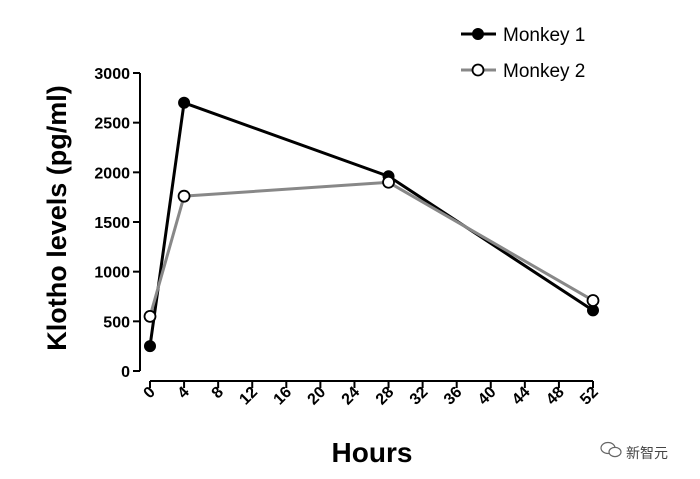  I want to click on y-tick-label: 0, so click(125, 372).